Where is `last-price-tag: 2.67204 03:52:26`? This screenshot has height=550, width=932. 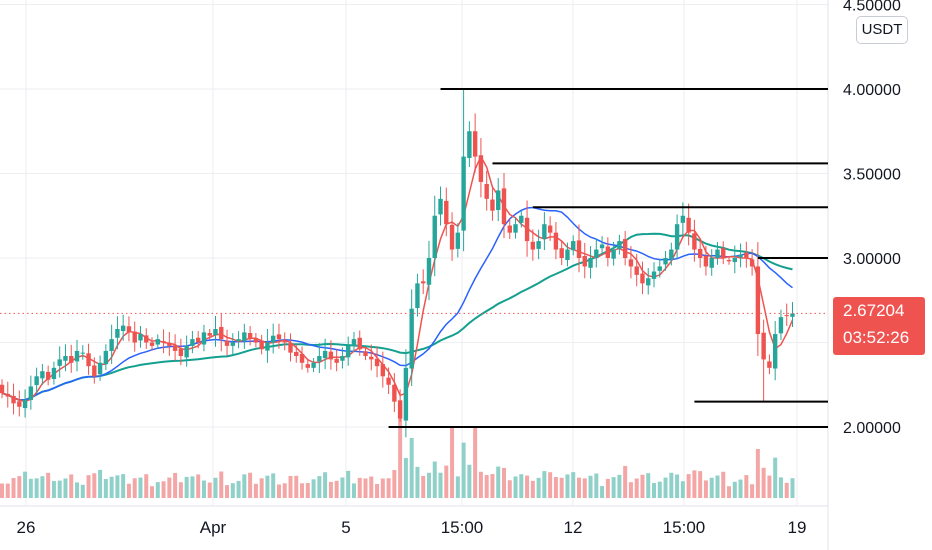 last-price-tag: 2.67204 03:52:26 is located at coordinates (879, 326).